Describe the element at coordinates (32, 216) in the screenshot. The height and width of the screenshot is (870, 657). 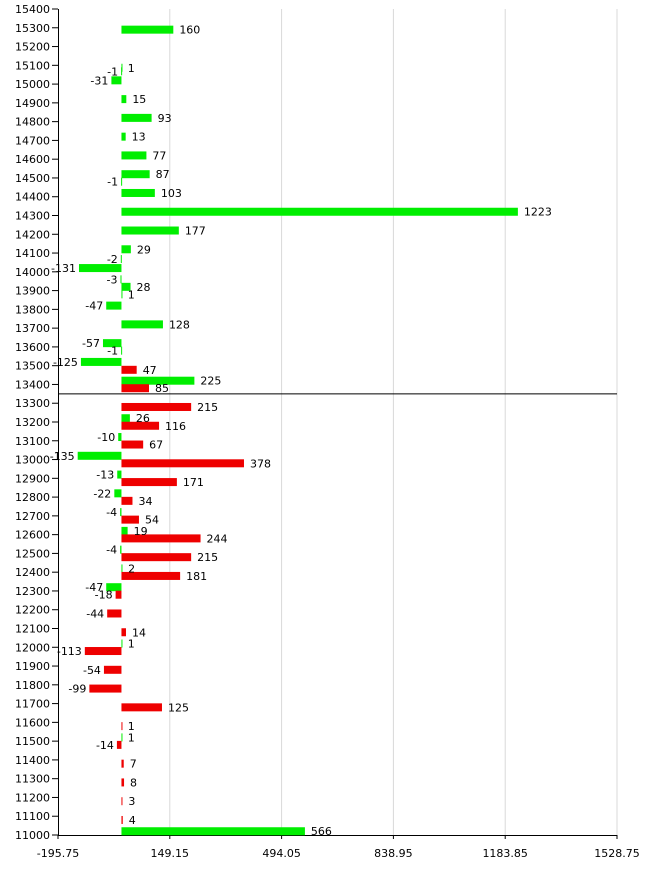
I see `y-tick-label: 14300` at that location.